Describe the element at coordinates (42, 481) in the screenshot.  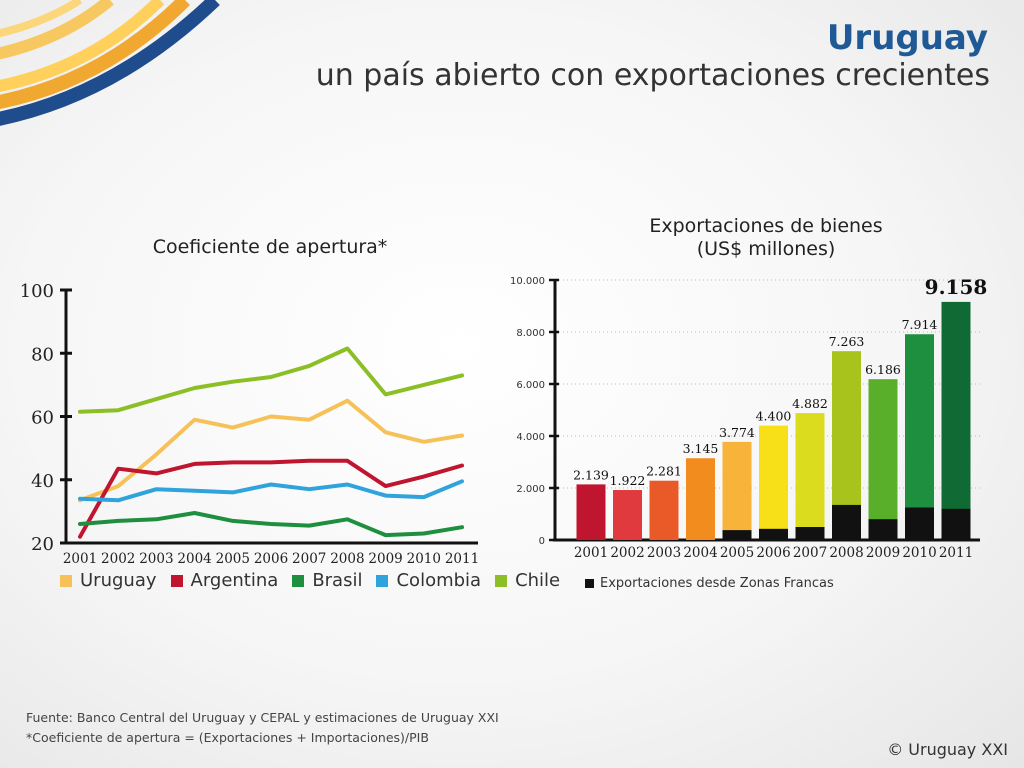
I see `y-tick-label: 40` at that location.